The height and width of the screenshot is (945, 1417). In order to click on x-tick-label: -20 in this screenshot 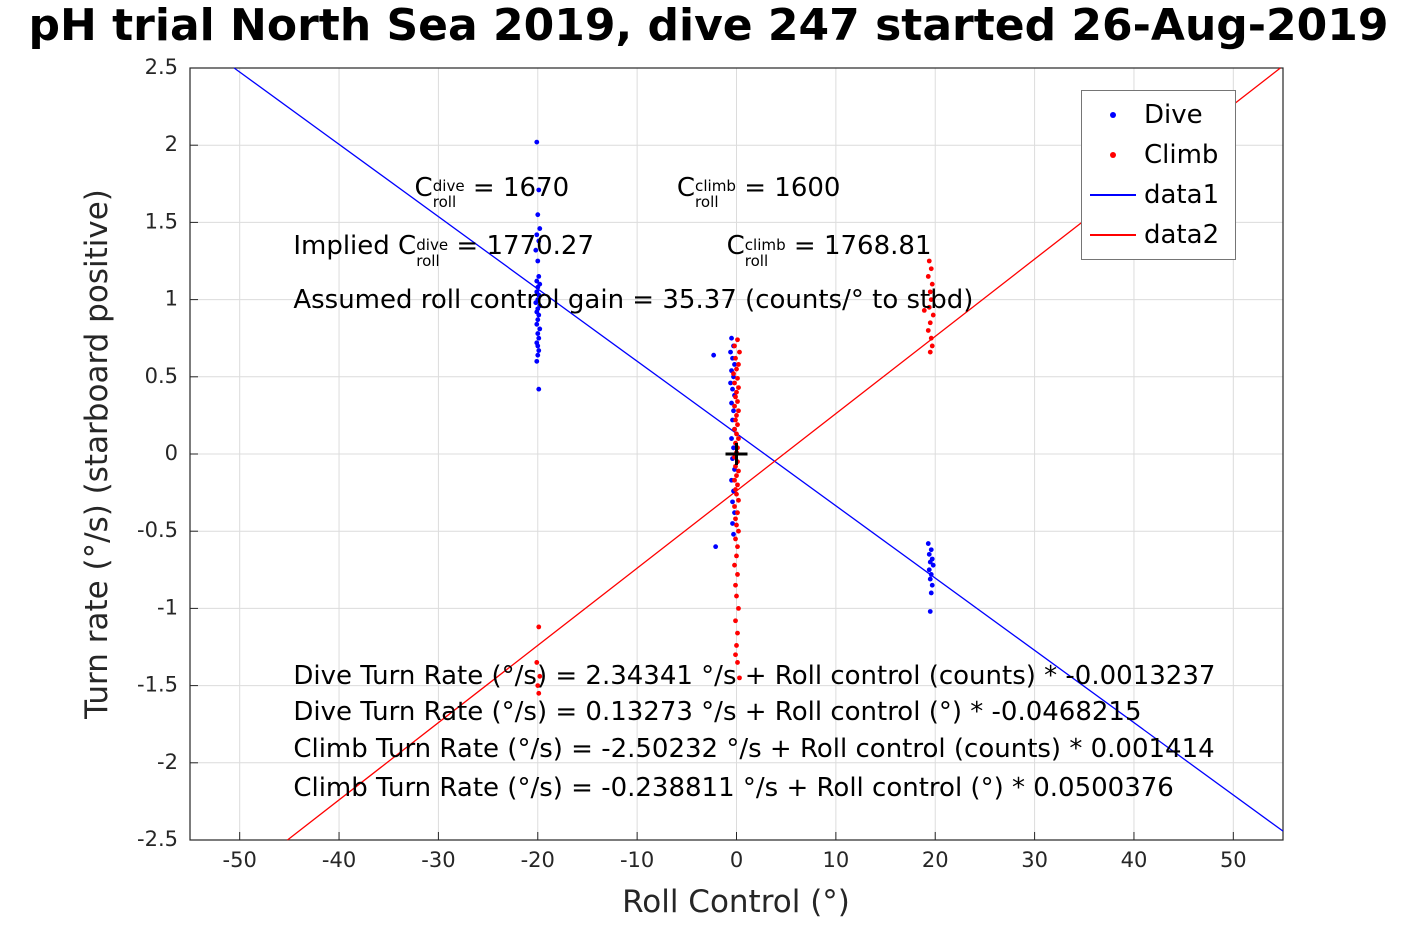, I will do `click(538, 860)`.